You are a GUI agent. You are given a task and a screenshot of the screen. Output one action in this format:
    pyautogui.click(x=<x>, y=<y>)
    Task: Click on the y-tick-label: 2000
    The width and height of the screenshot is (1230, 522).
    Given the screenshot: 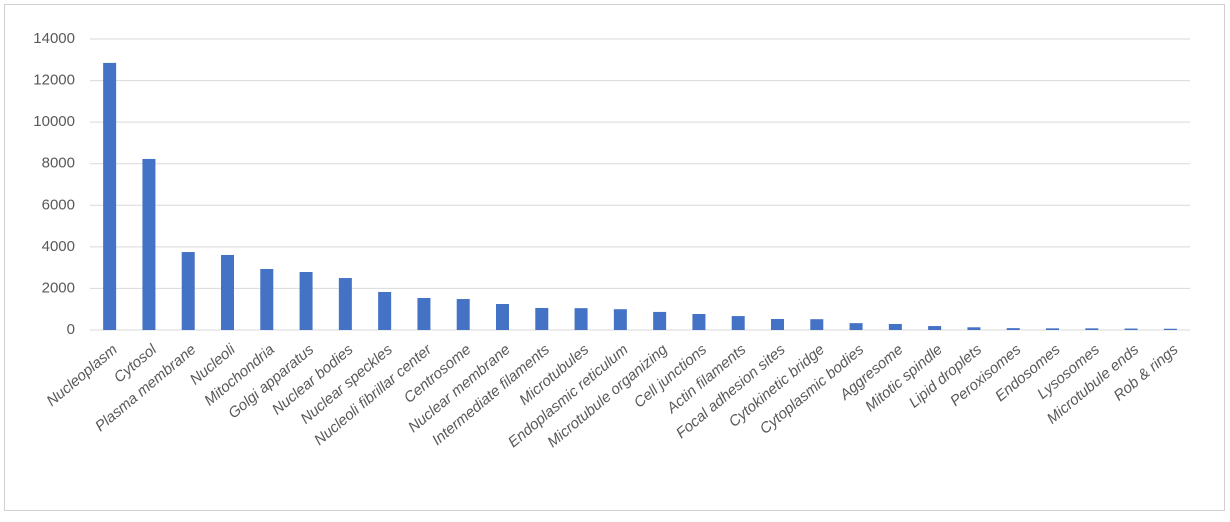 What is the action you would take?
    pyautogui.click(x=58, y=287)
    